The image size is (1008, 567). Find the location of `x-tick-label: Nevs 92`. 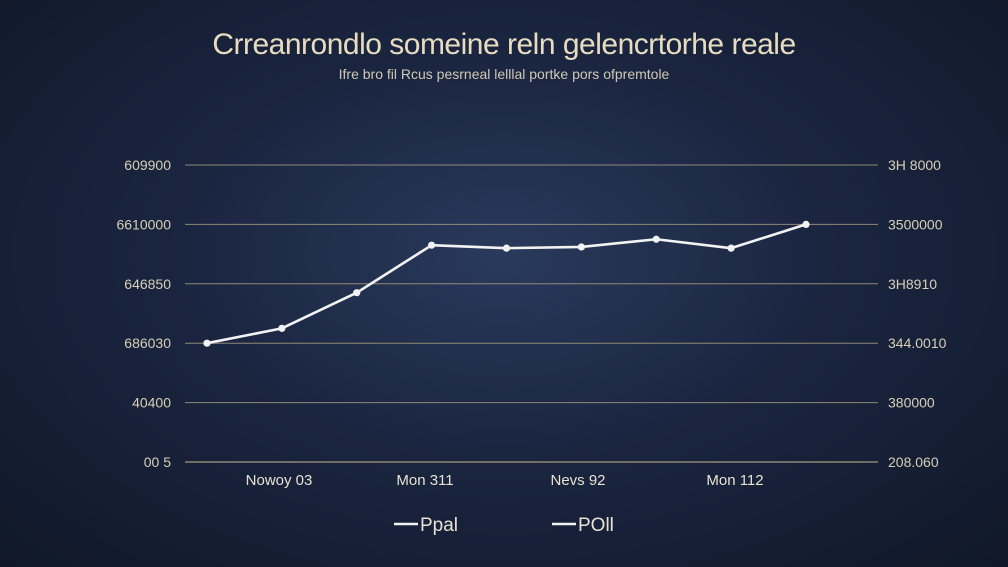

x-tick-label: Nevs 92 is located at coordinates (577, 480).